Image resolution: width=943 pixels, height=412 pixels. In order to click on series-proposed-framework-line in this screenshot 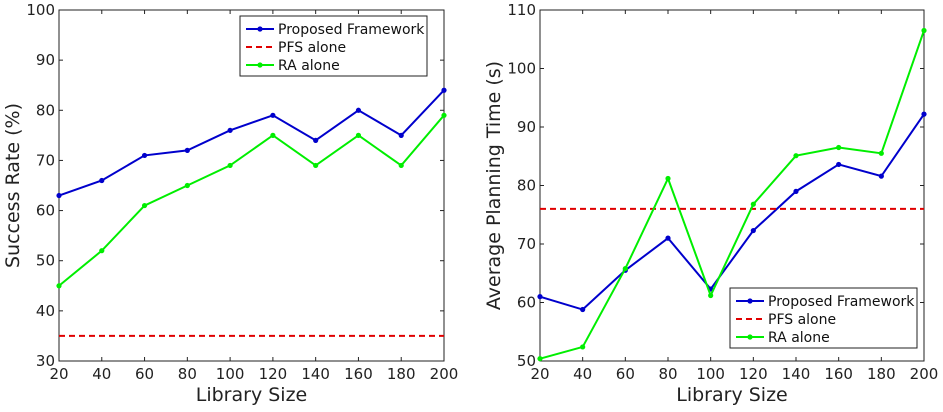, I will do `click(251, 143)`.